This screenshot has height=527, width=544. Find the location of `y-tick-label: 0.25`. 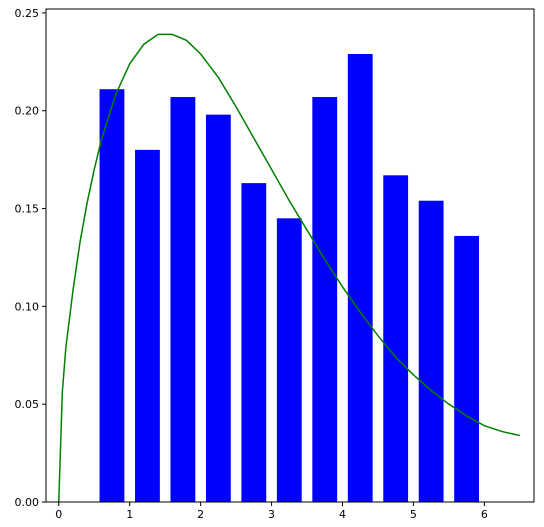

y-tick-label: 0.25 is located at coordinates (27, 13).